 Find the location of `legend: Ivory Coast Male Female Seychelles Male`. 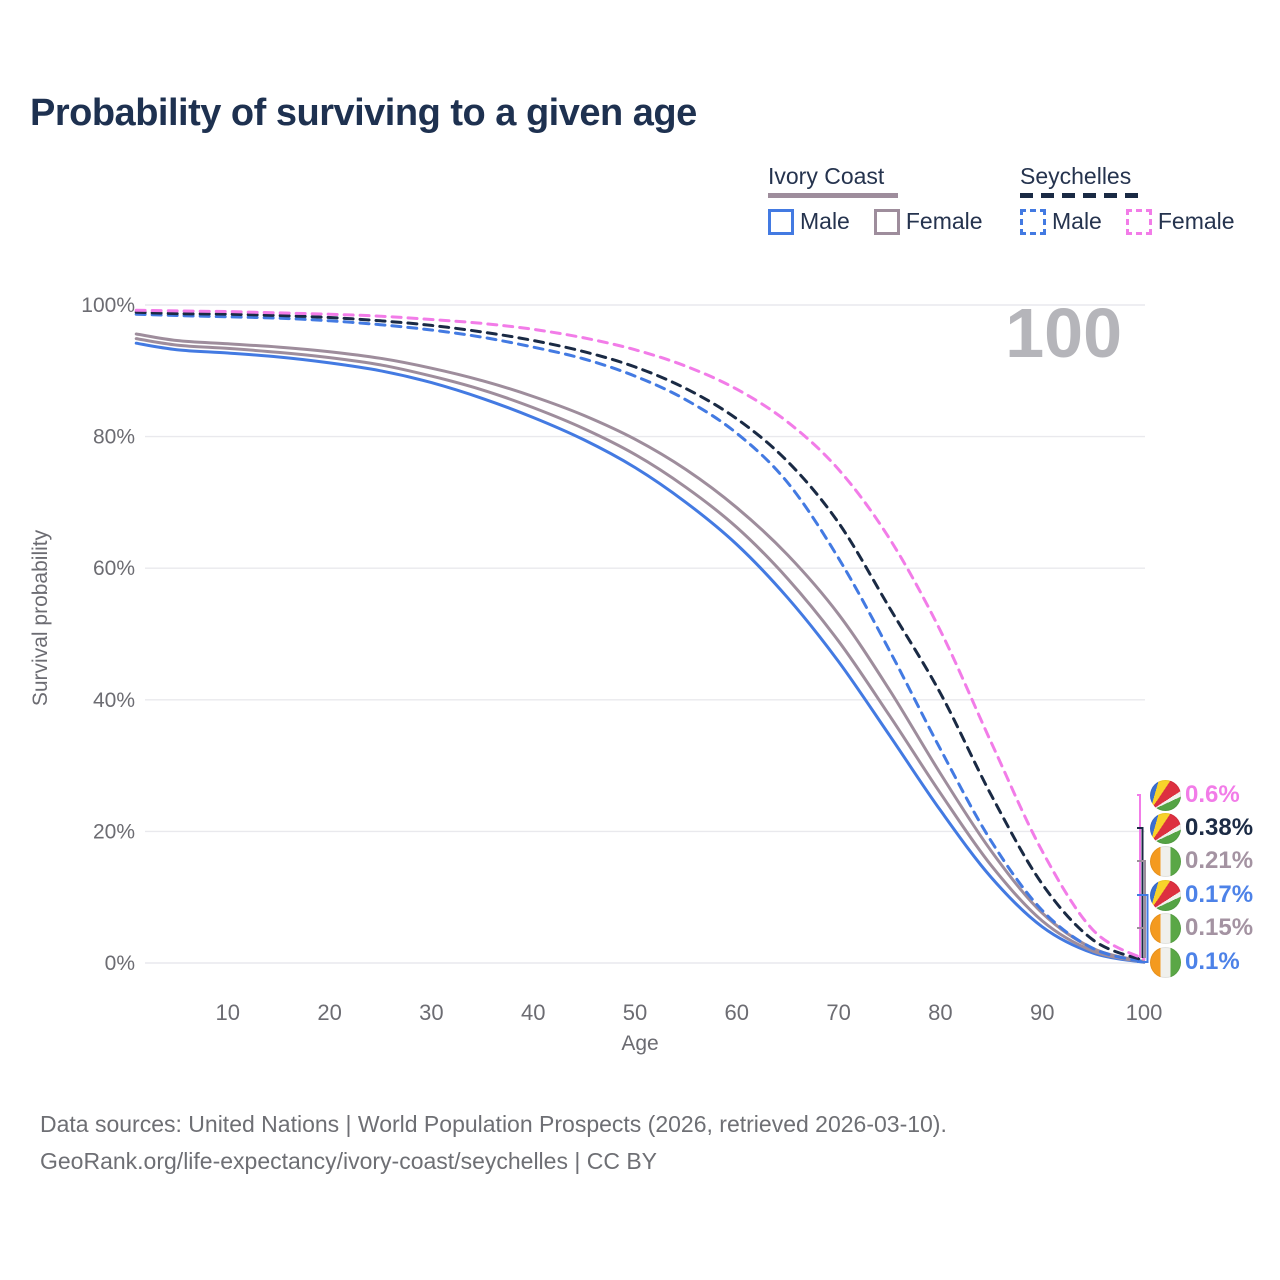

legend: Ivory Coast Male Female Seychelles Male is located at coordinates (640, 203).